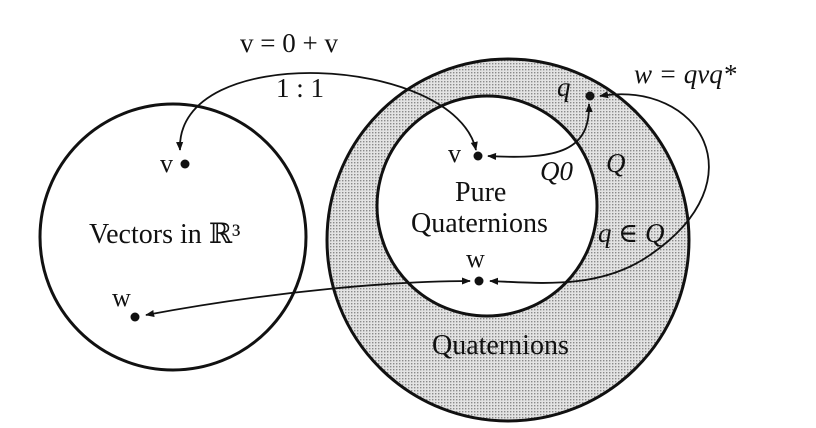 This screenshot has width=816, height=428. I want to click on rotation-arrow, so click(599, 188).